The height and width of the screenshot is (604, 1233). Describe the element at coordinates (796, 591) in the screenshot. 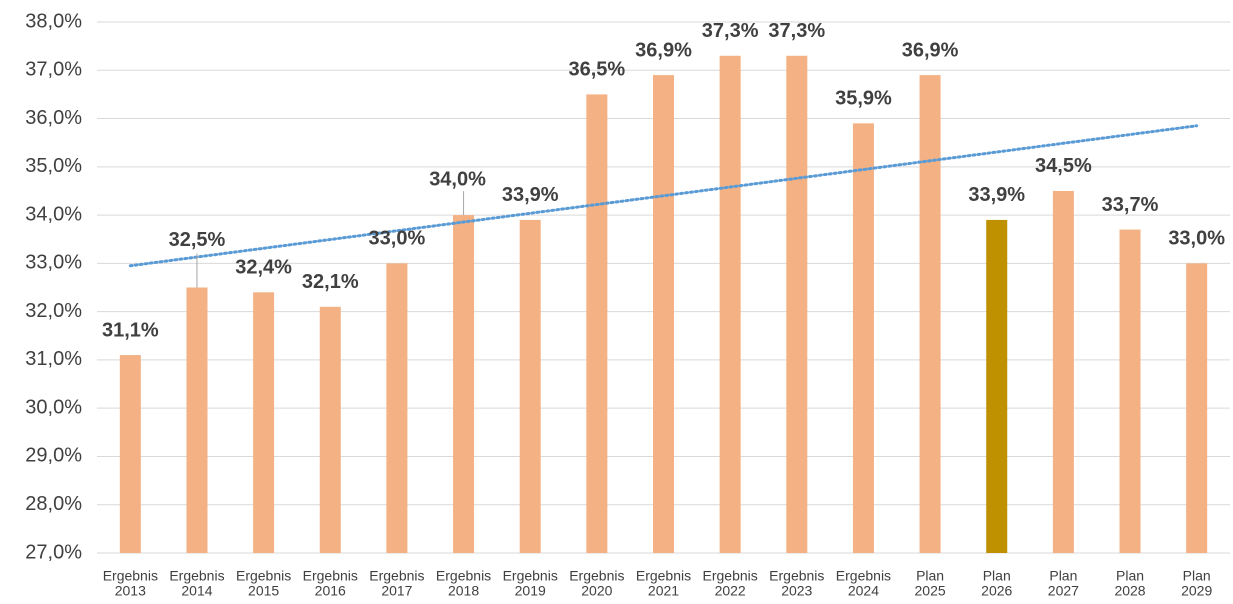

I see `x-tick-label: 2023` at that location.